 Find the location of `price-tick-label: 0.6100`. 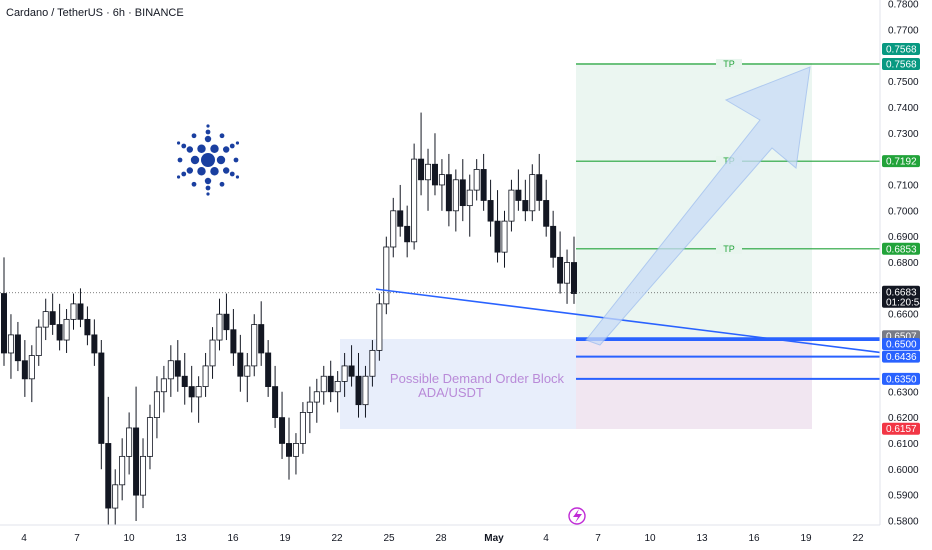

price-tick-label: 0.6100 is located at coordinates (903, 444).